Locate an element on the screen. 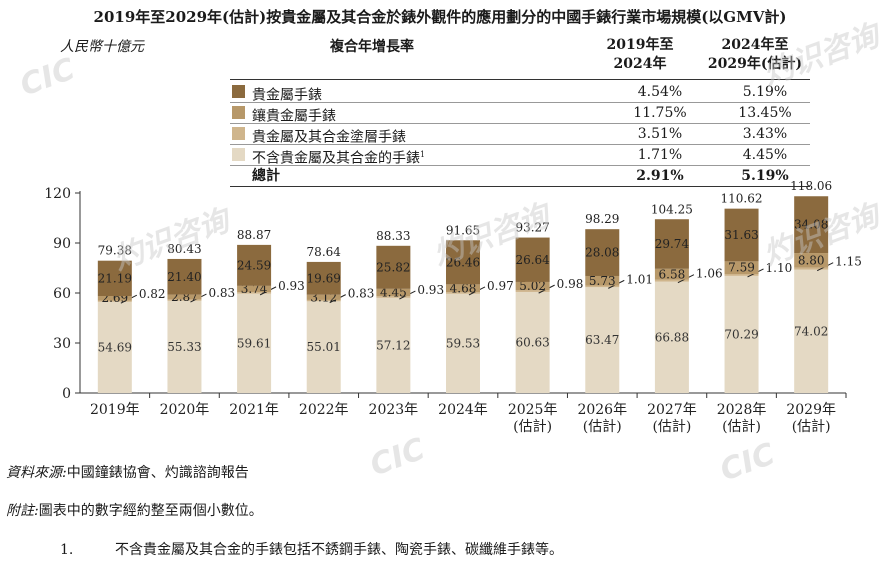 The width and height of the screenshot is (880, 567). data-label: 4.45 is located at coordinates (393, 293).